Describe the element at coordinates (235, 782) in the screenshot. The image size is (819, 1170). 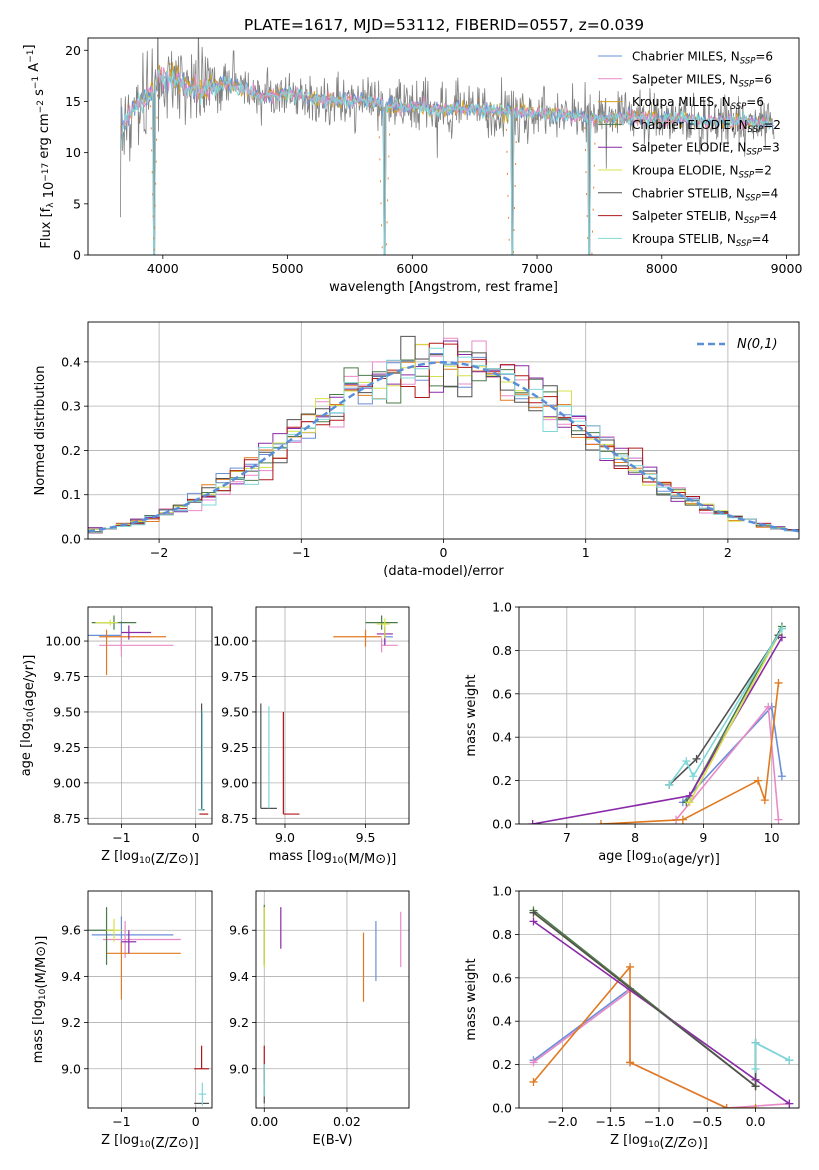
I see `y-tick-label: 9.00` at that location.